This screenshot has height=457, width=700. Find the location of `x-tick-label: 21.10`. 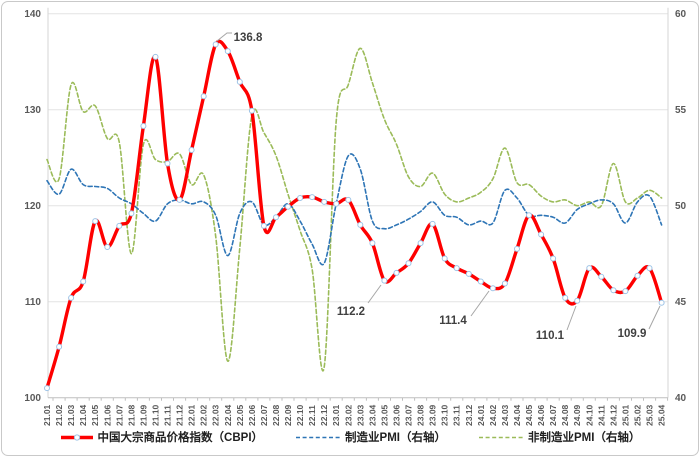

x-tick-label: 21.10 is located at coordinates (156, 415).